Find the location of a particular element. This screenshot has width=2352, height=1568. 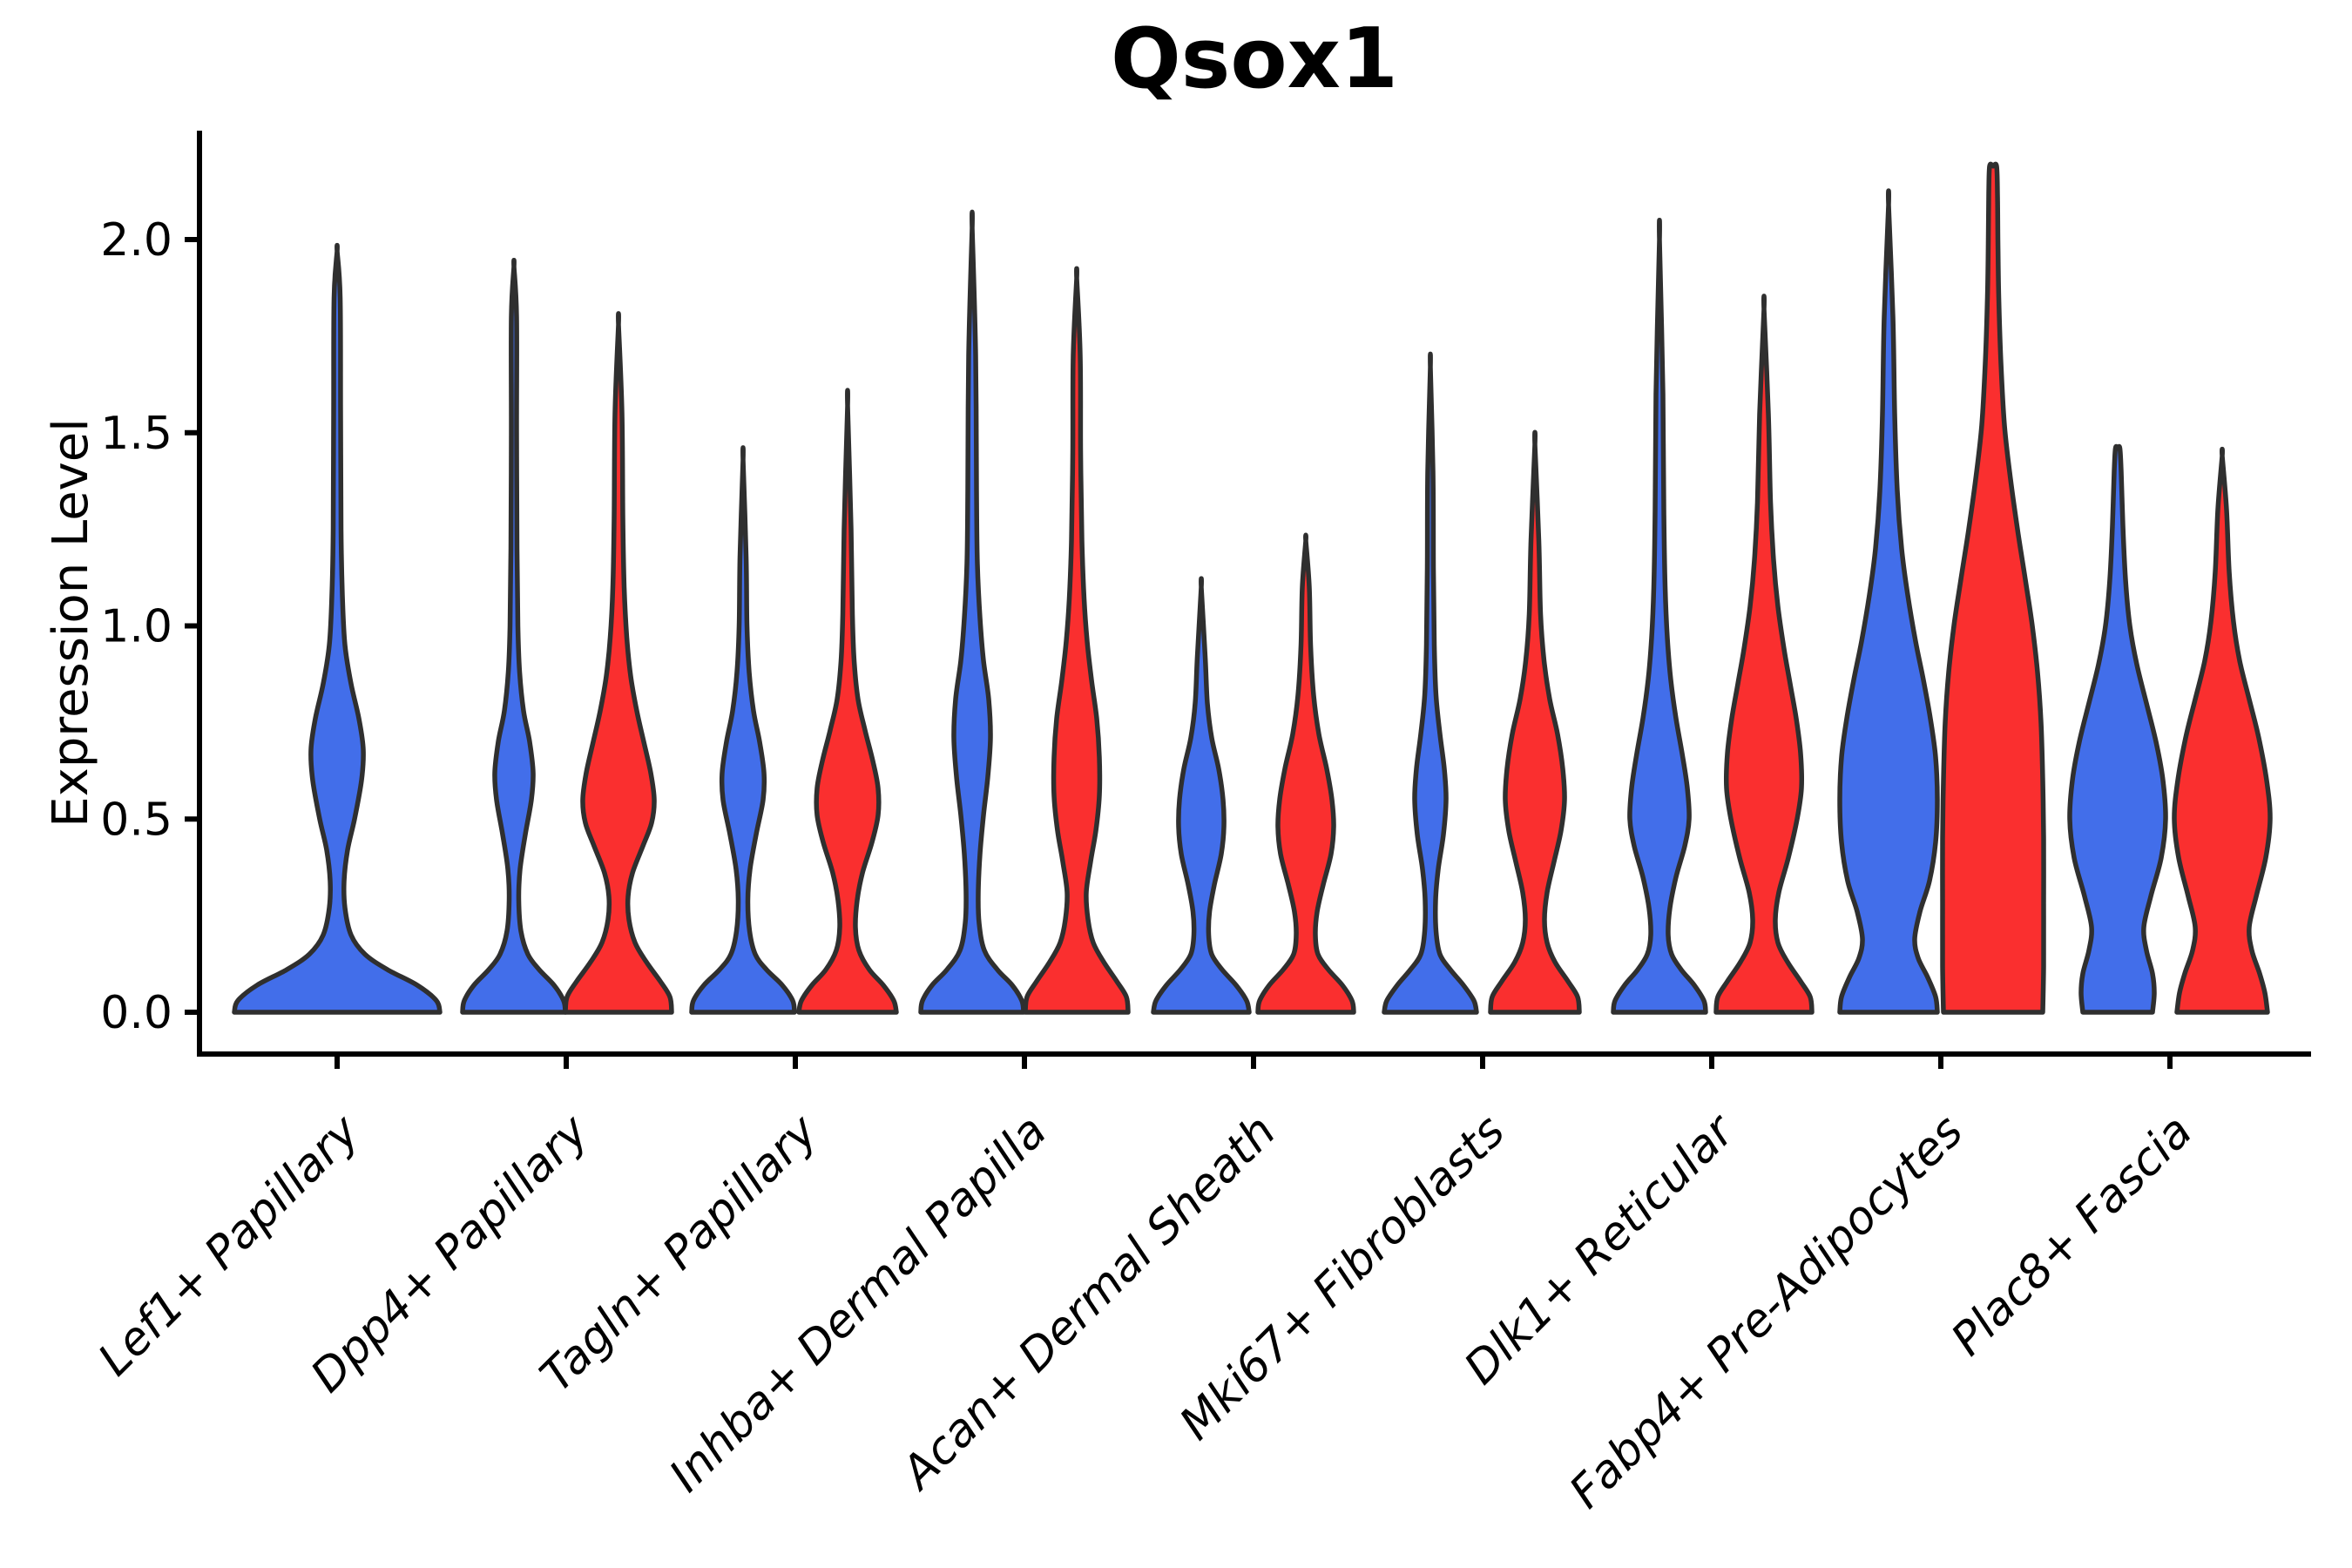

violin-plac8-fascia-blue is located at coordinates (2117, 729).